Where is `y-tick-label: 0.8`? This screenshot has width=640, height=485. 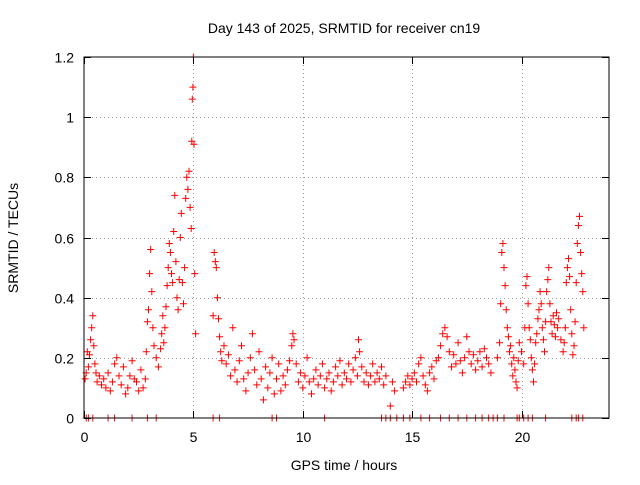 y-tick-label: 0.8 is located at coordinates (65, 178).